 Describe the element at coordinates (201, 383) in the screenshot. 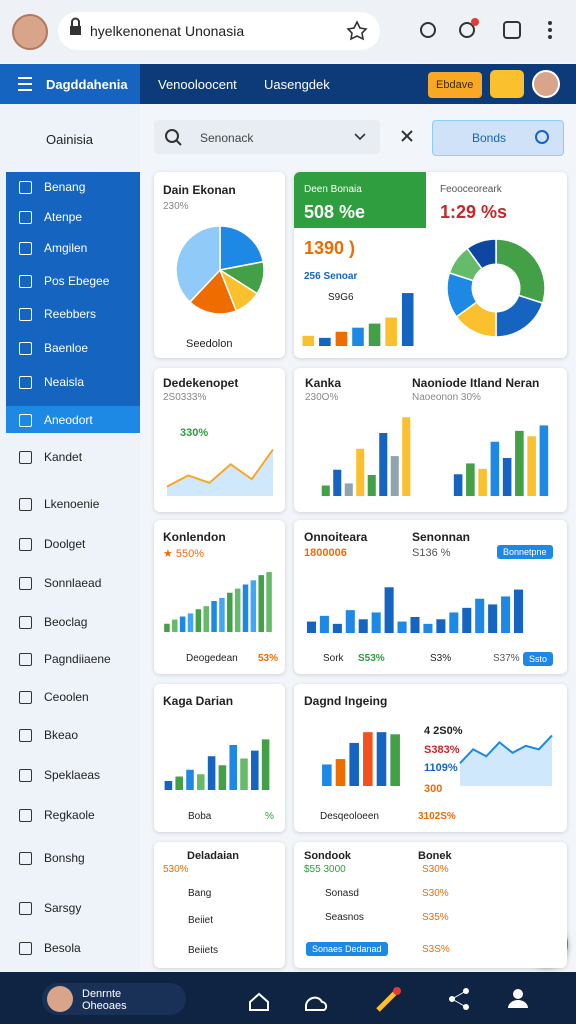

I see `card-text: Dedekenopet` at that location.